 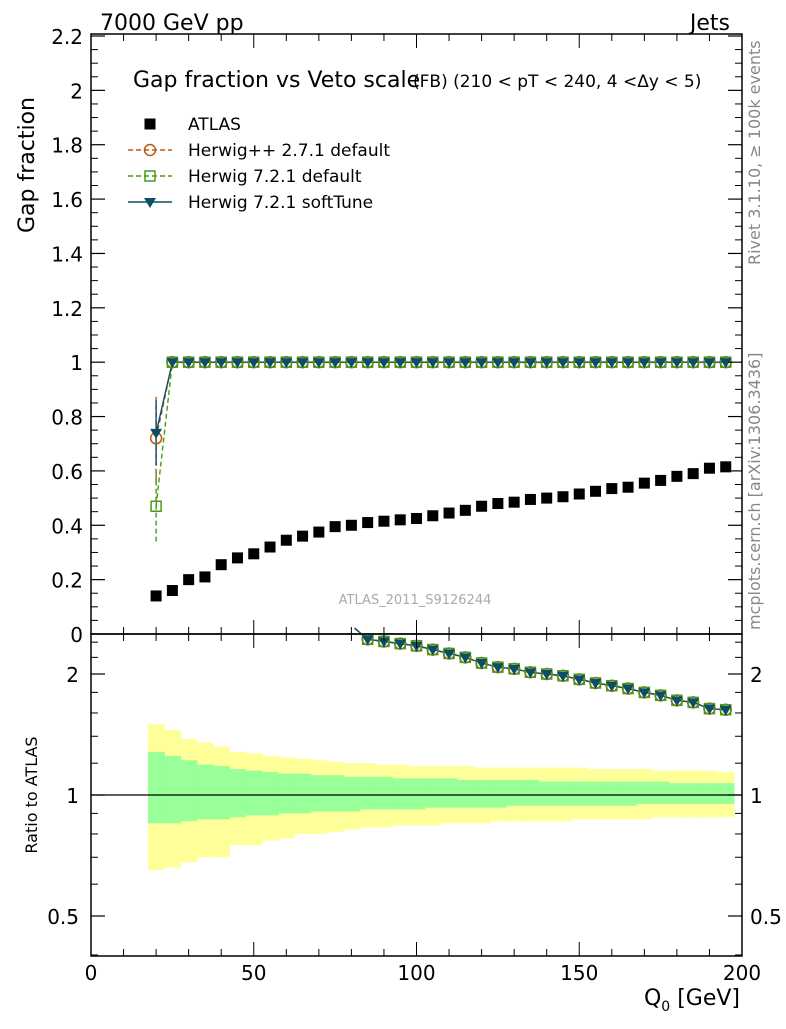 I want to click on x-axis-label: Q0 [GeV], so click(x=692, y=1000).